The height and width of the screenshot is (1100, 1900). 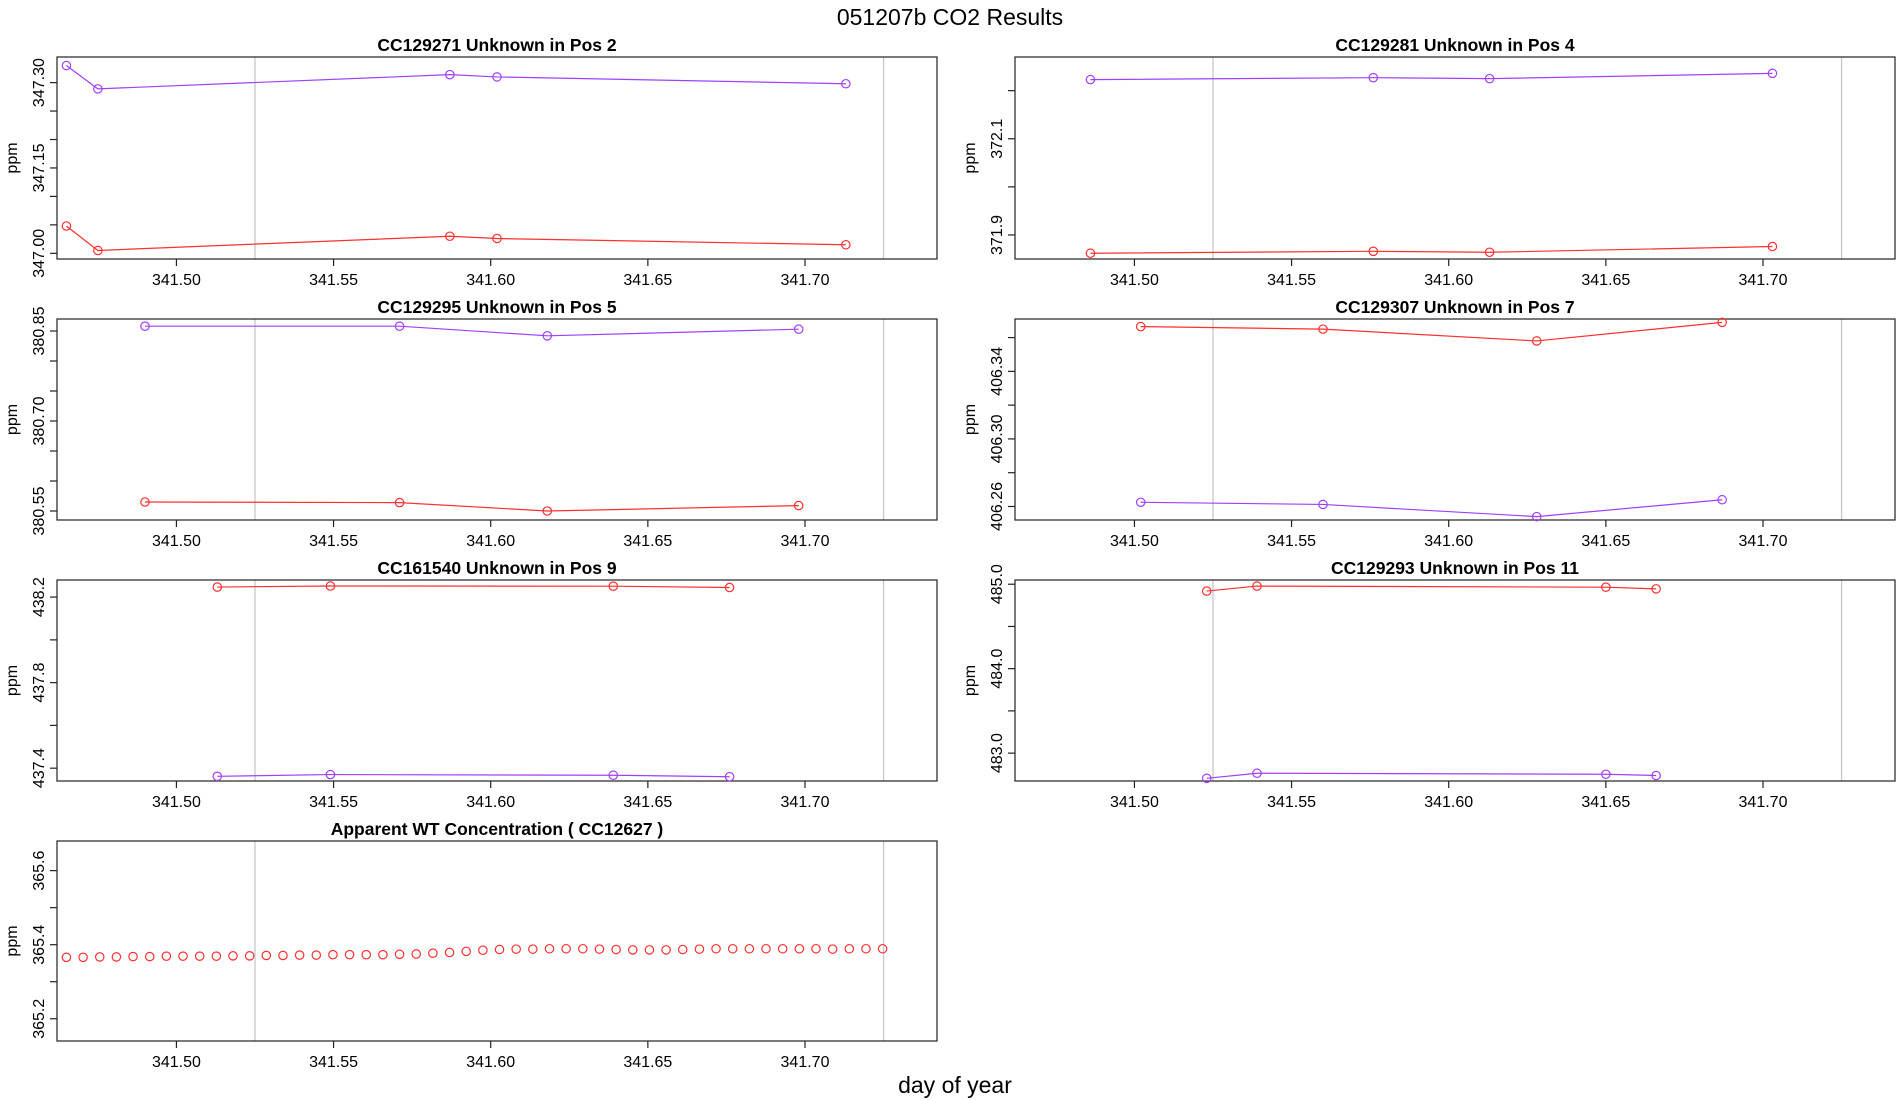 What do you see at coordinates (997, 235) in the screenshot?
I see `y-tick-label: 371.9` at bounding box center [997, 235].